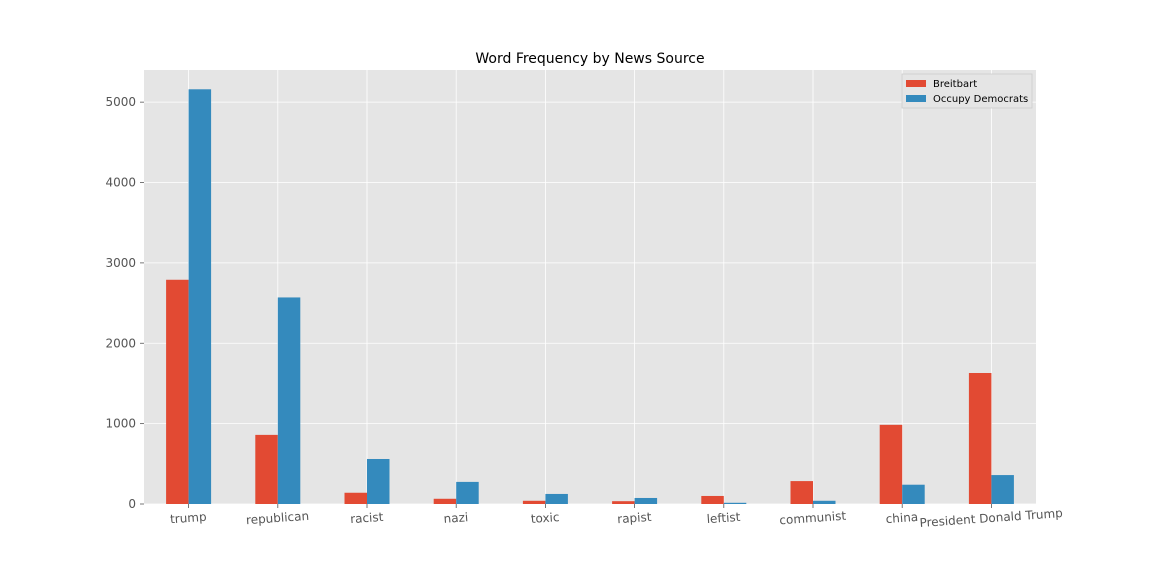 Image resolution: width=1152 pixels, height=576 pixels. What do you see at coordinates (120, 102) in the screenshot?
I see `y-tick-label: 5000` at bounding box center [120, 102].